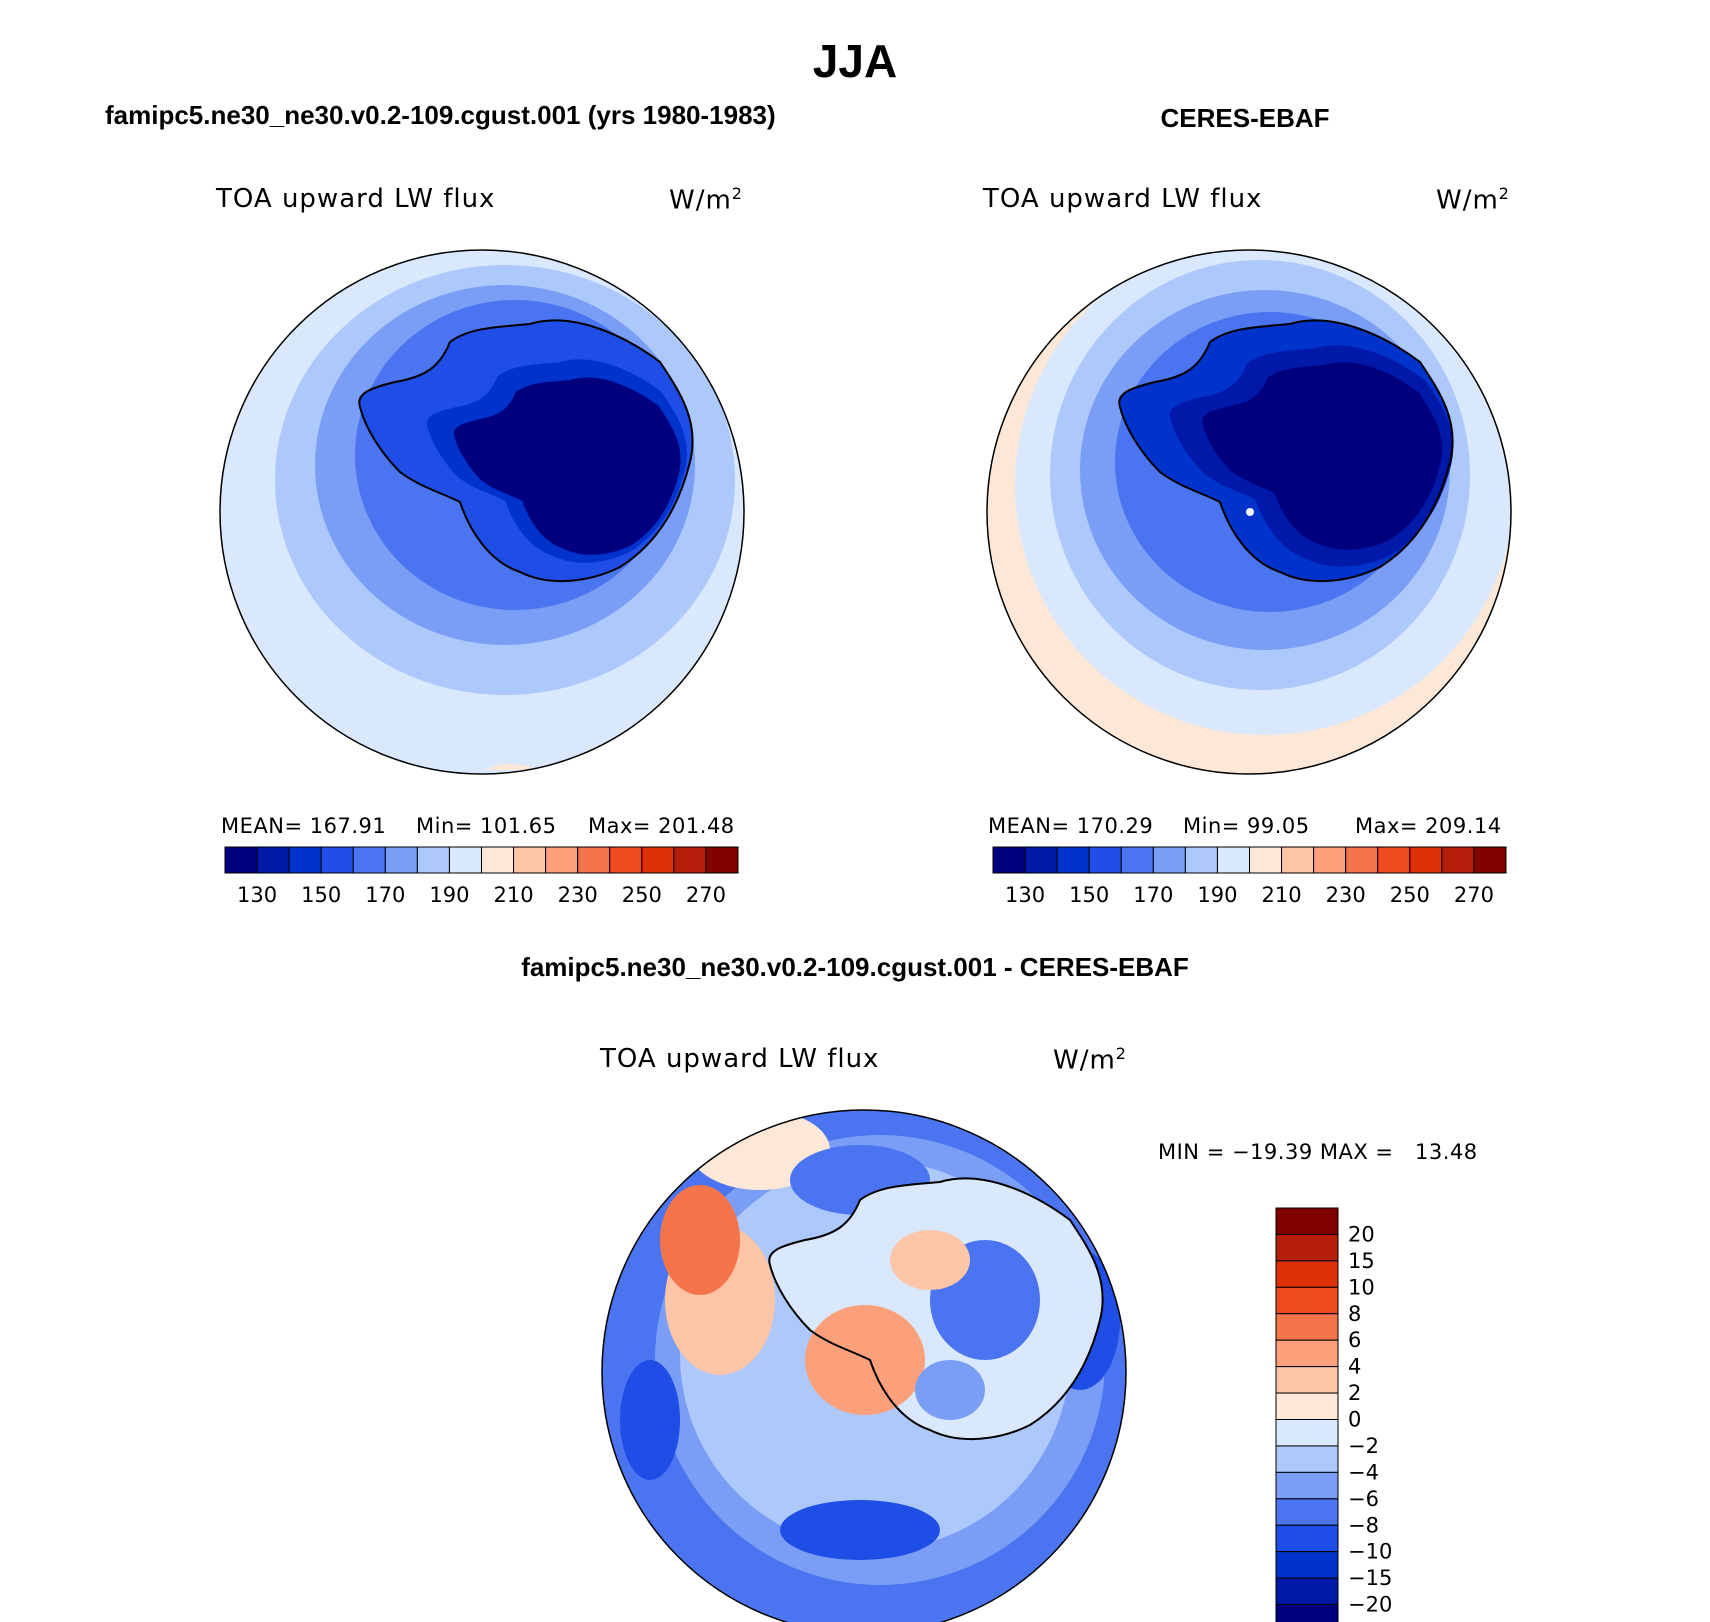 This screenshot has width=1710, height=1622. Describe the element at coordinates (1428, 826) in the screenshot. I see `right-max: Max= 209.14` at that location.